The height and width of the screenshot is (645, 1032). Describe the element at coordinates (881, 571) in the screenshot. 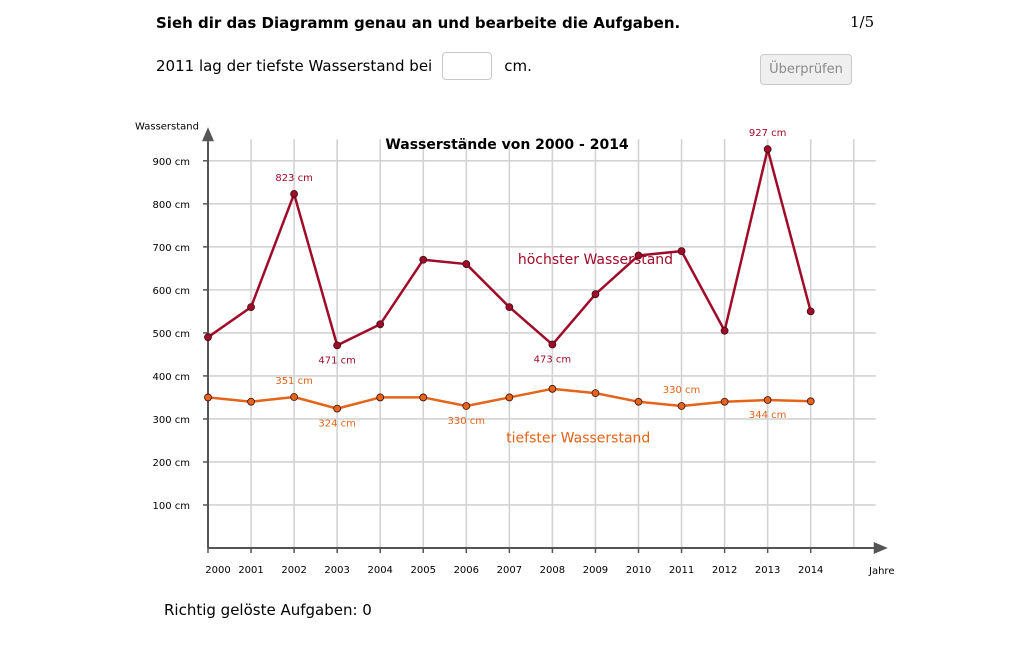

I see `x-axis-label: Jahre` at that location.